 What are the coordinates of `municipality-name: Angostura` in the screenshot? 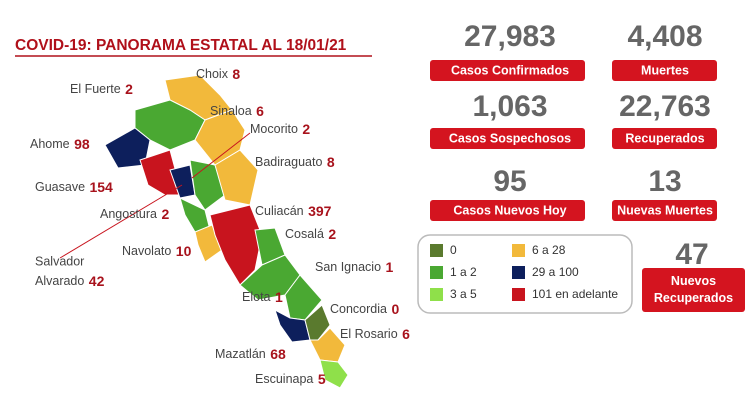 It's located at (128, 214).